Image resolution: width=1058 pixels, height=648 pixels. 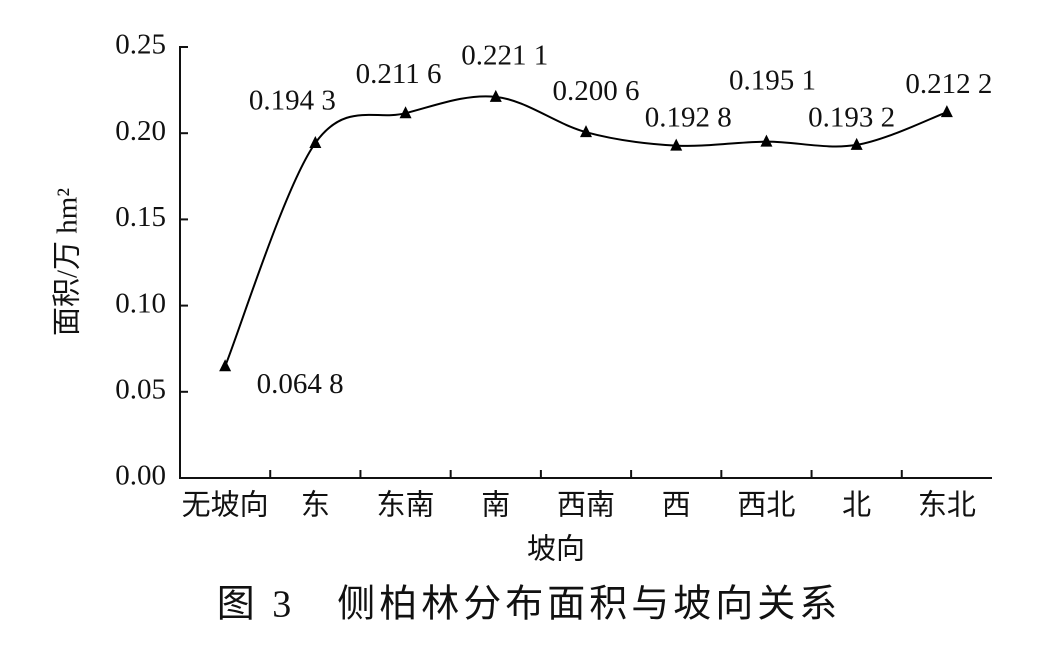 What do you see at coordinates (292, 101) in the screenshot?
I see `data-label: 0.194 3` at bounding box center [292, 101].